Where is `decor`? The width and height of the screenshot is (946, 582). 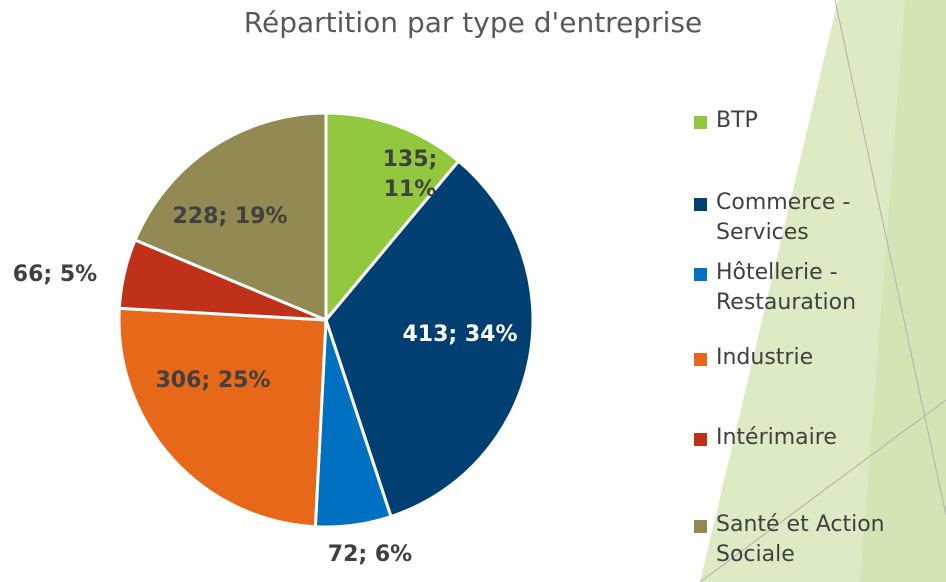
decor is located at coordinates (903, 291).